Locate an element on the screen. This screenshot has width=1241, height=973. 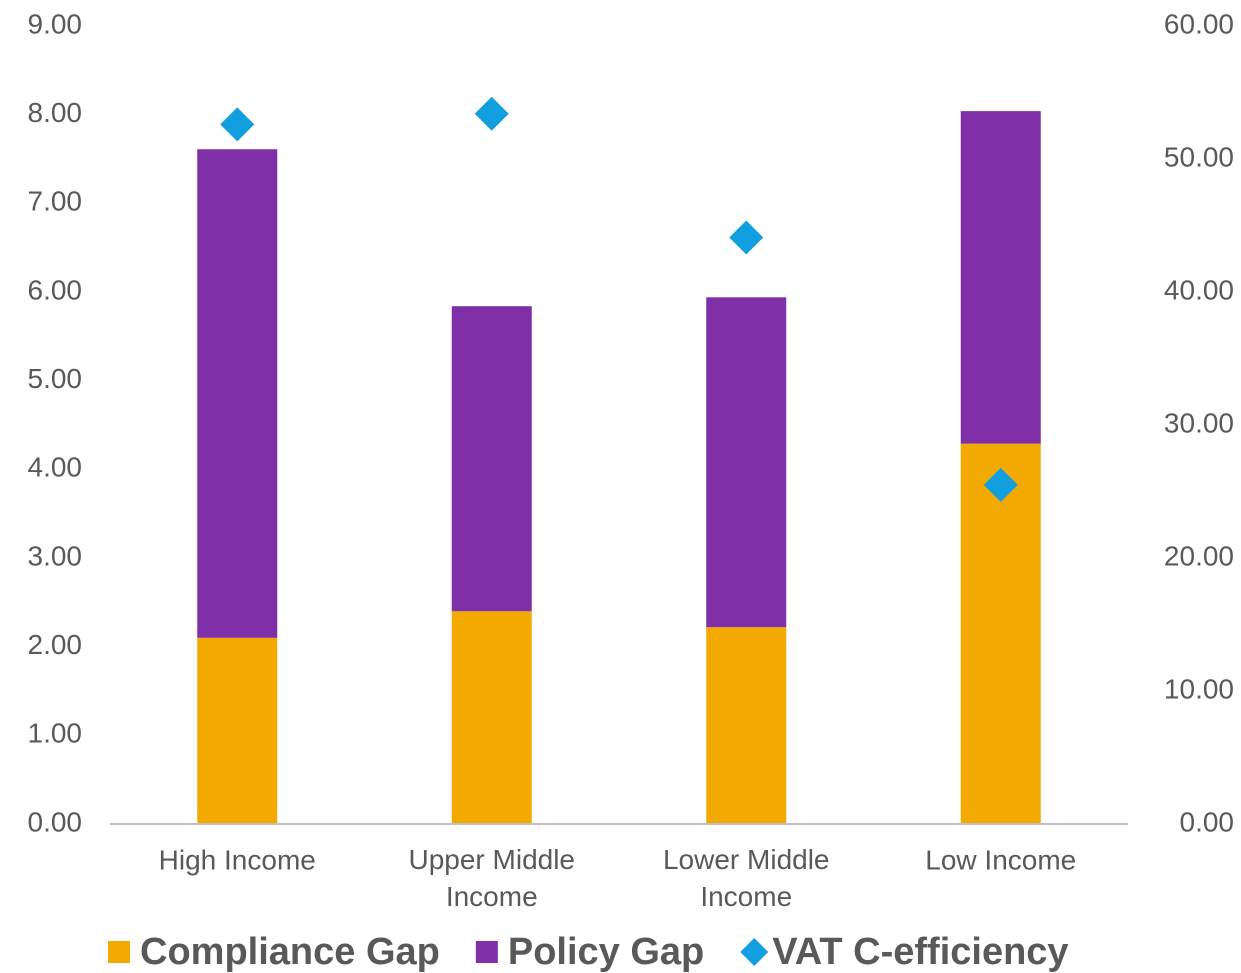
y2-tick-label: 0.00 is located at coordinates (1207, 821).